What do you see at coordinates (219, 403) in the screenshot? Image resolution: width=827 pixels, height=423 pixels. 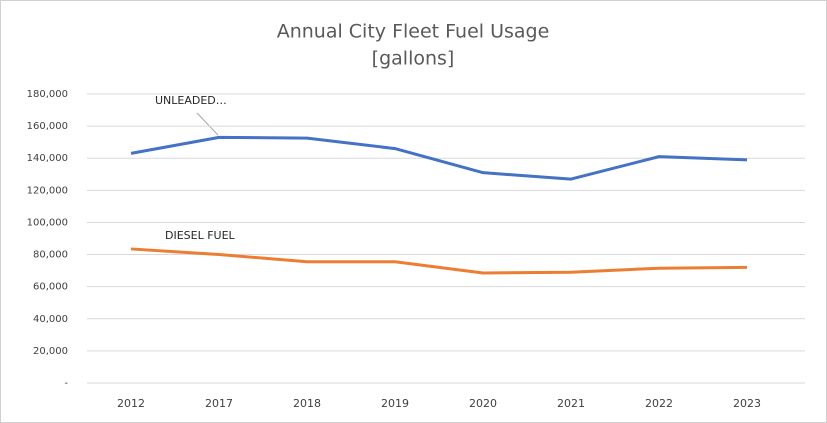 I see `x-tick-label: 2017` at bounding box center [219, 403].